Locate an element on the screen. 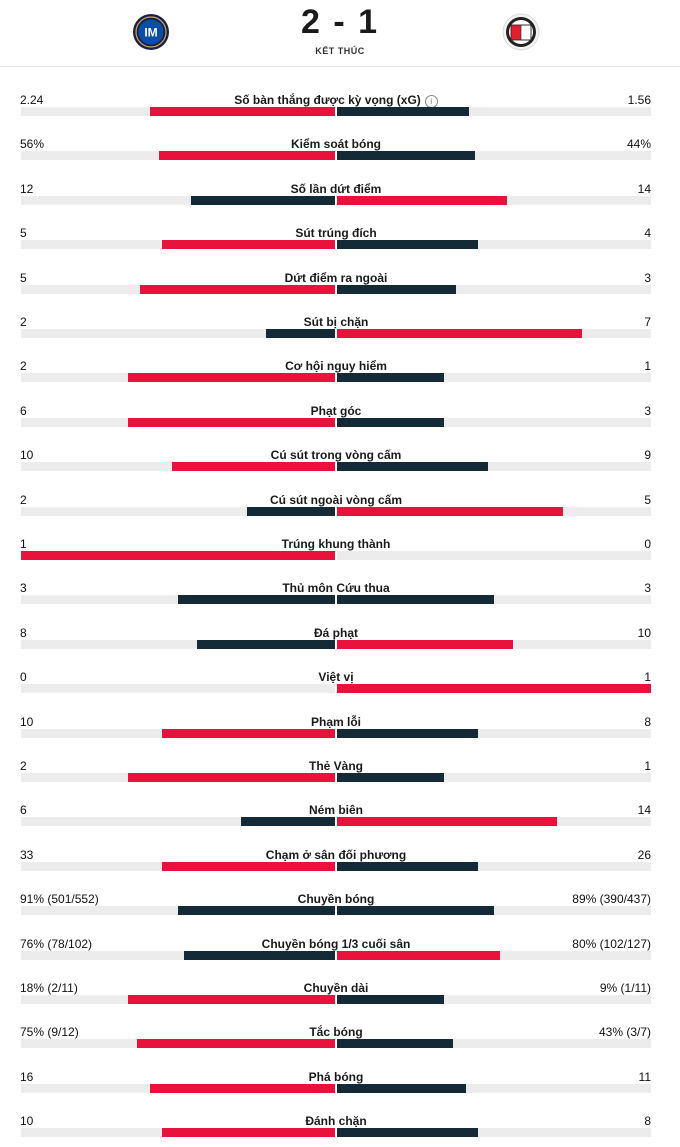  stat-row: 10 Đánh chặn 8 is located at coordinates (340, 1125).